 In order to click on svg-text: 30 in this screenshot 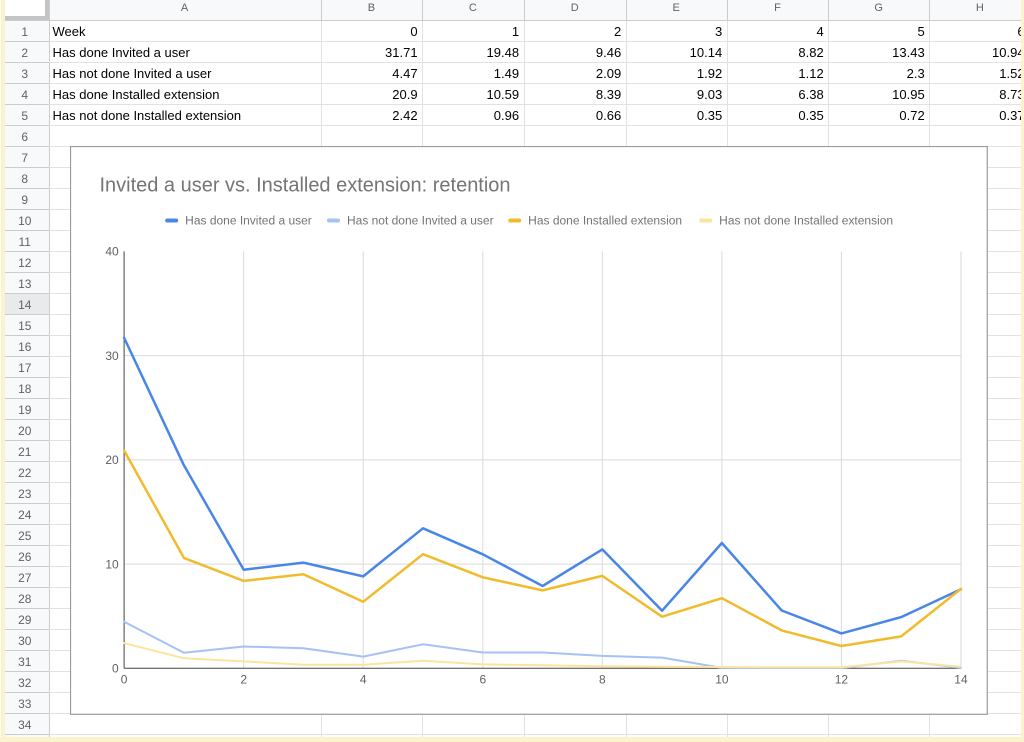, I will do `click(112, 356)`.